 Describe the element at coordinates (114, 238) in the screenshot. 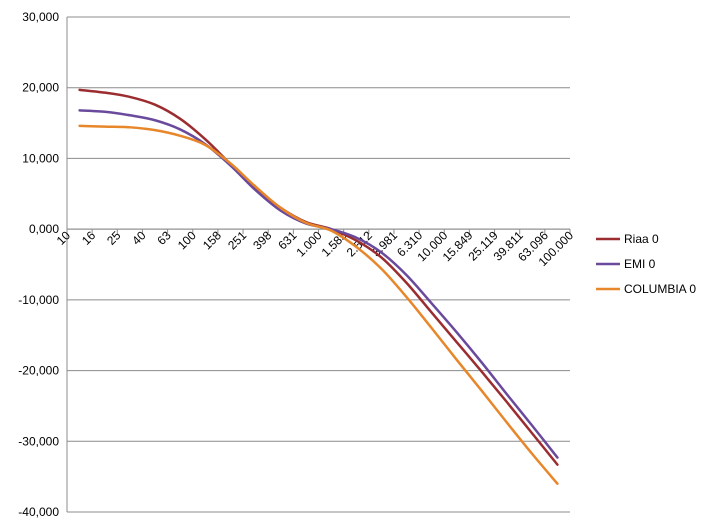

I see `x-tick-label: 25` at that location.